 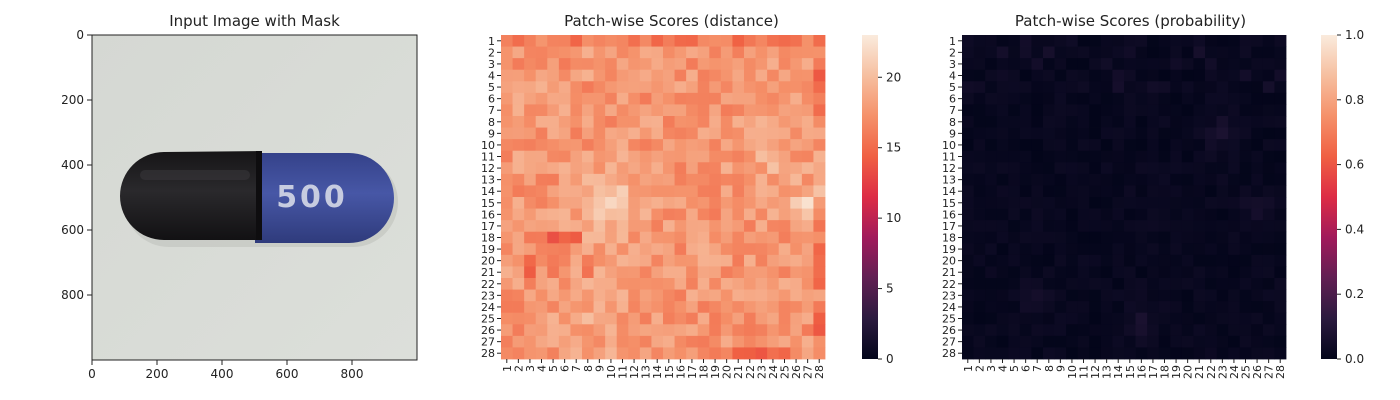 I want to click on x-tick-label: 26, so click(x=796, y=372).